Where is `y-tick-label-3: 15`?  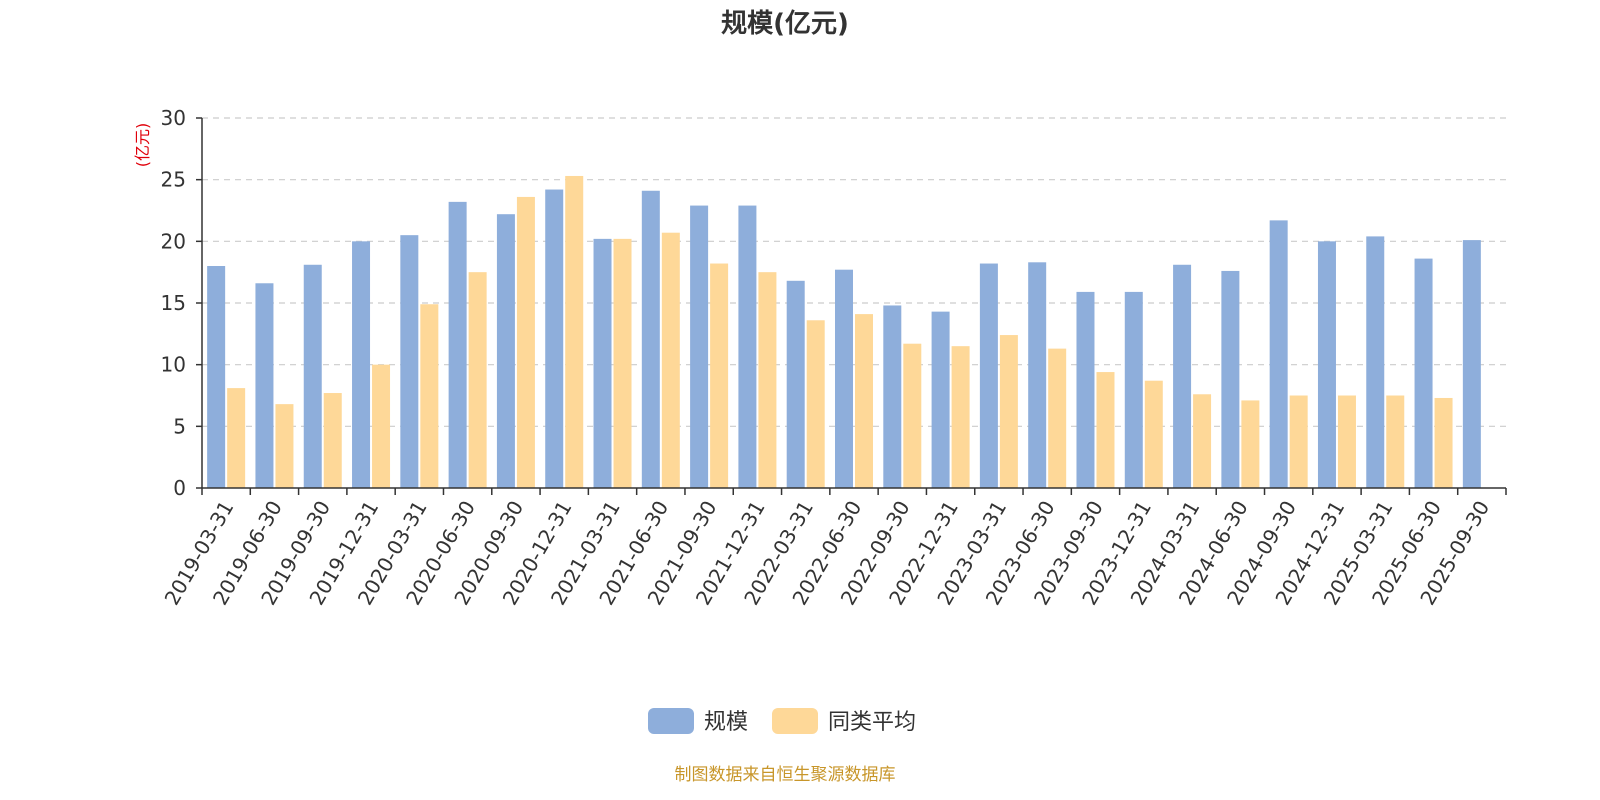 y-tick-label-3: 15 is located at coordinates (173, 303).